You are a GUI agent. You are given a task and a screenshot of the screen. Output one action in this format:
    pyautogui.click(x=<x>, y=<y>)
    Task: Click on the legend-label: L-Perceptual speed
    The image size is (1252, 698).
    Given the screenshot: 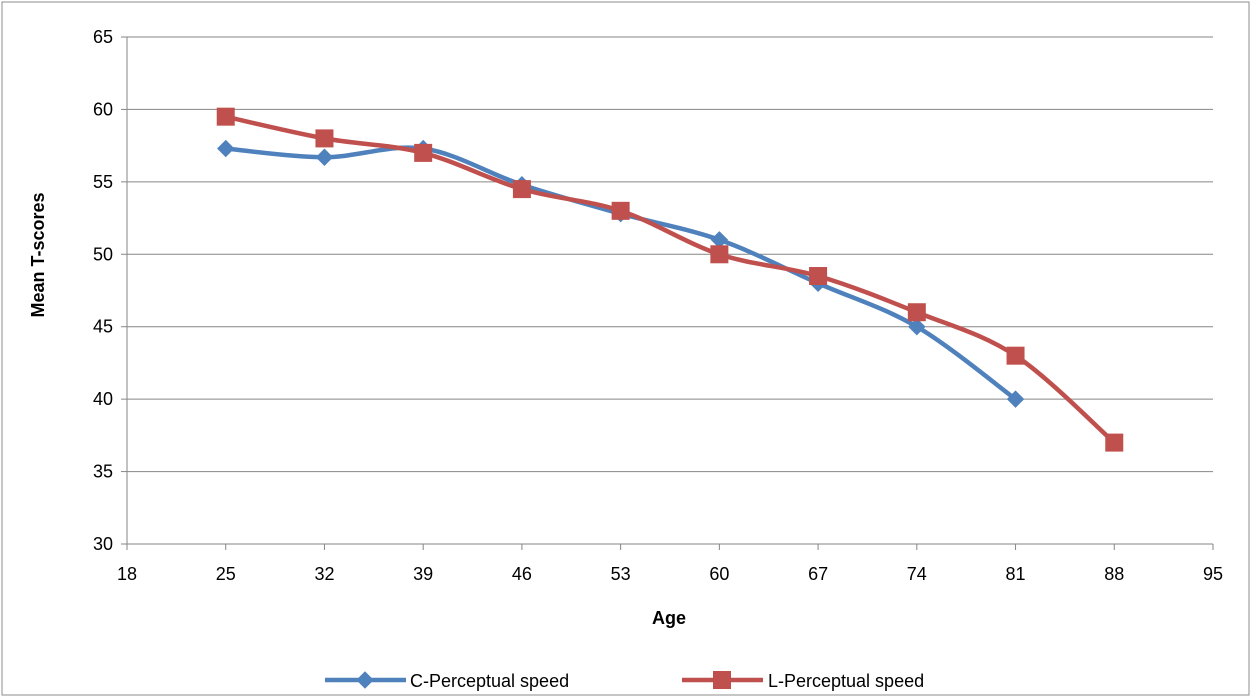 What is the action you would take?
    pyautogui.click(x=846, y=681)
    